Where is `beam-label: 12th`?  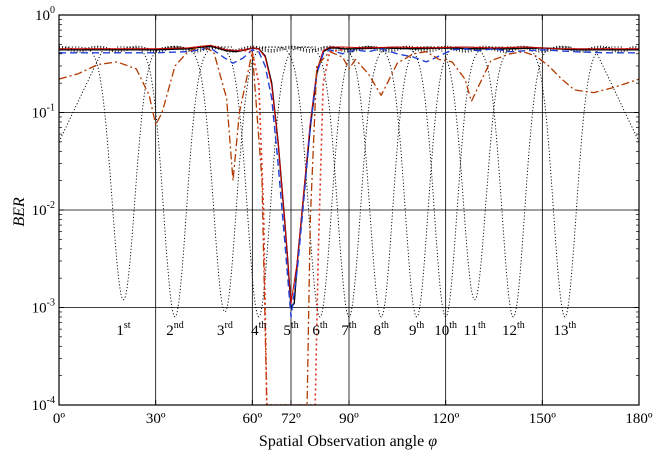
beam-label: 12th is located at coordinates (513, 329).